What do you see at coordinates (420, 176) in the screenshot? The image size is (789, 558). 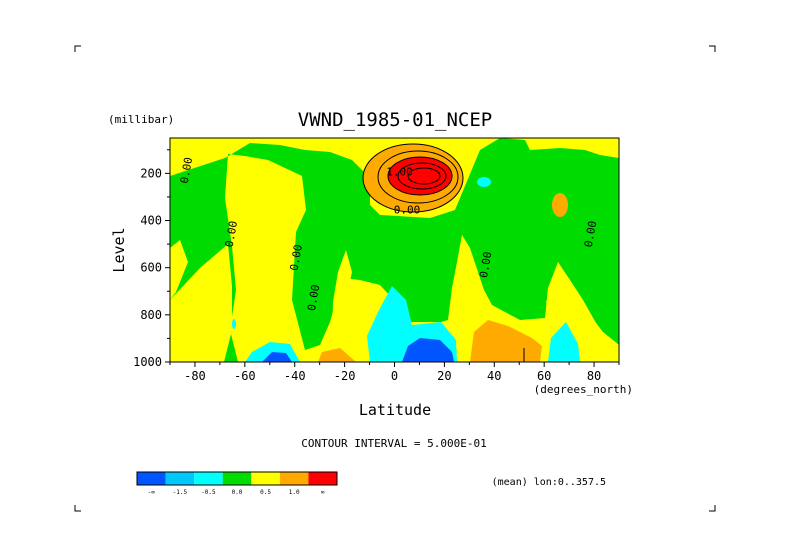 I see `band-red-jet` at bounding box center [420, 176].